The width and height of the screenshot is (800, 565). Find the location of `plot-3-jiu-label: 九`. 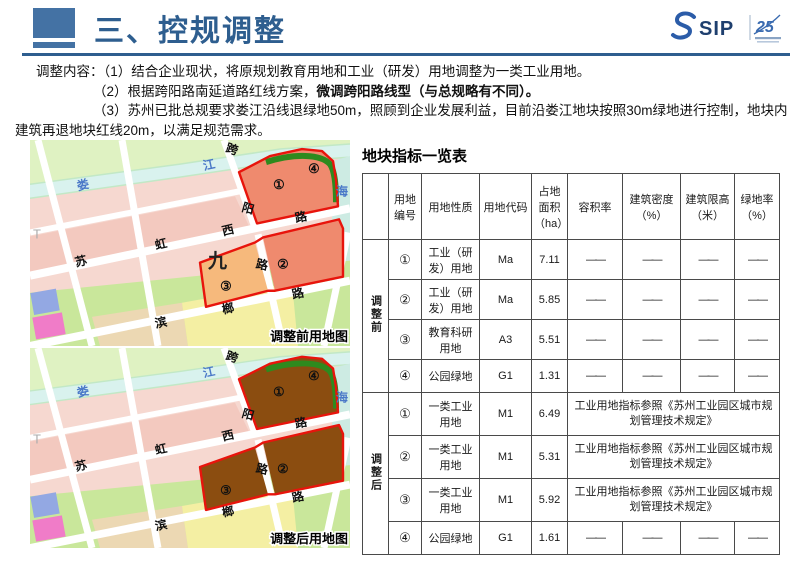

plot-3-jiu-label: 九 is located at coordinates (217, 262).